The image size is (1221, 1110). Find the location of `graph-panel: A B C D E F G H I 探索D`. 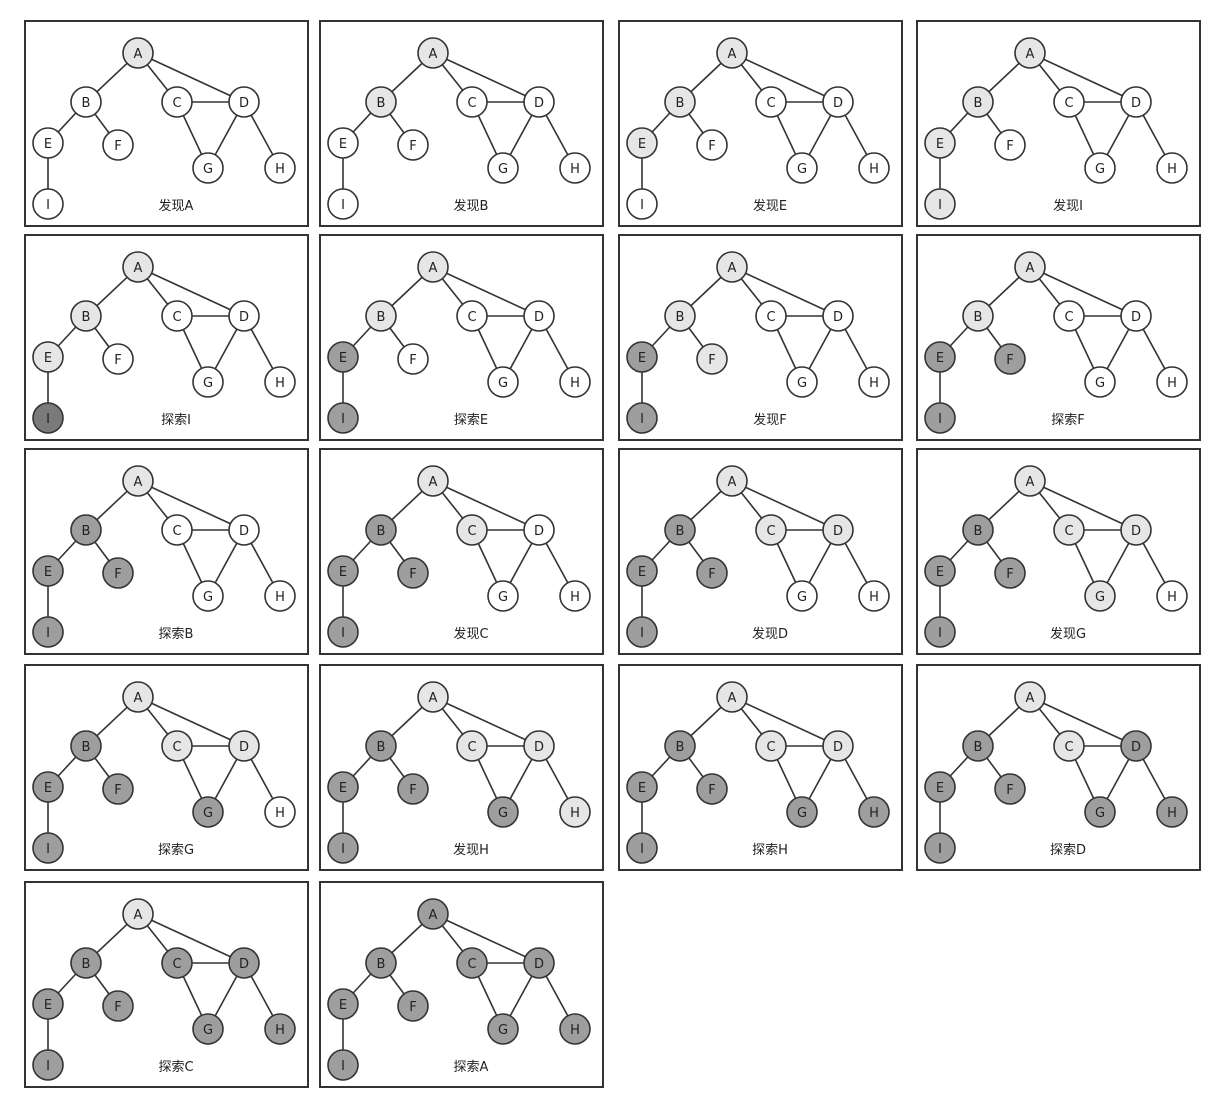

graph-panel: A B C D E F G H I 探索D is located at coordinates (1058, 767).